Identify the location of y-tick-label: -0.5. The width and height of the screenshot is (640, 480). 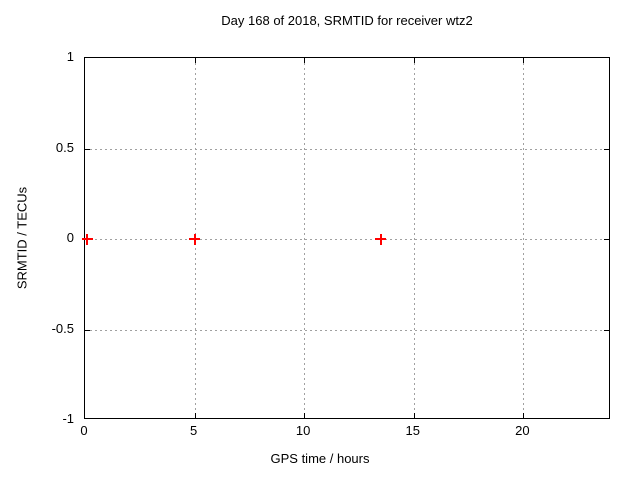
(62, 328).